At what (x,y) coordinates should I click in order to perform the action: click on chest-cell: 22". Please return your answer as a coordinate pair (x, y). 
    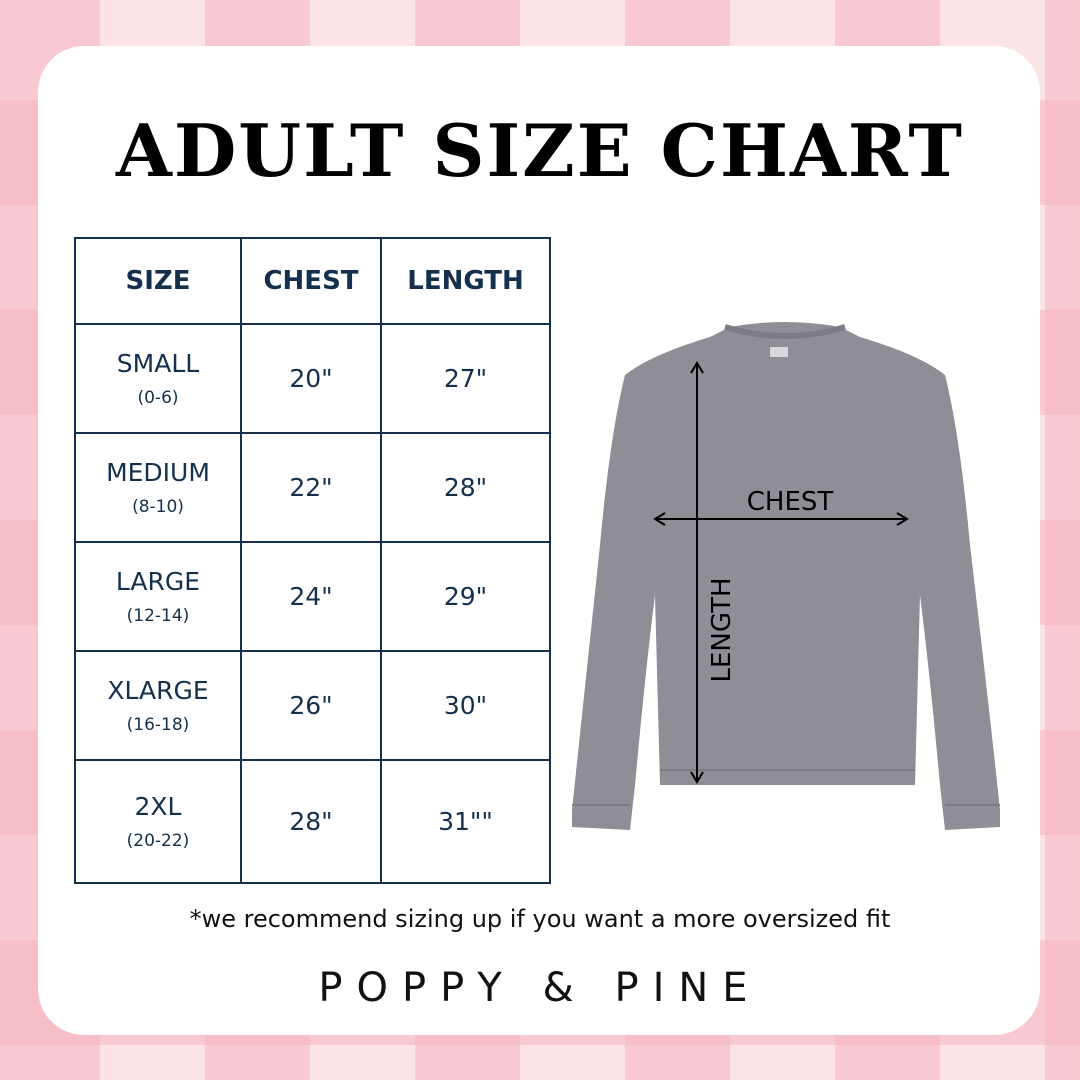
    Looking at the image, I should click on (311, 487).